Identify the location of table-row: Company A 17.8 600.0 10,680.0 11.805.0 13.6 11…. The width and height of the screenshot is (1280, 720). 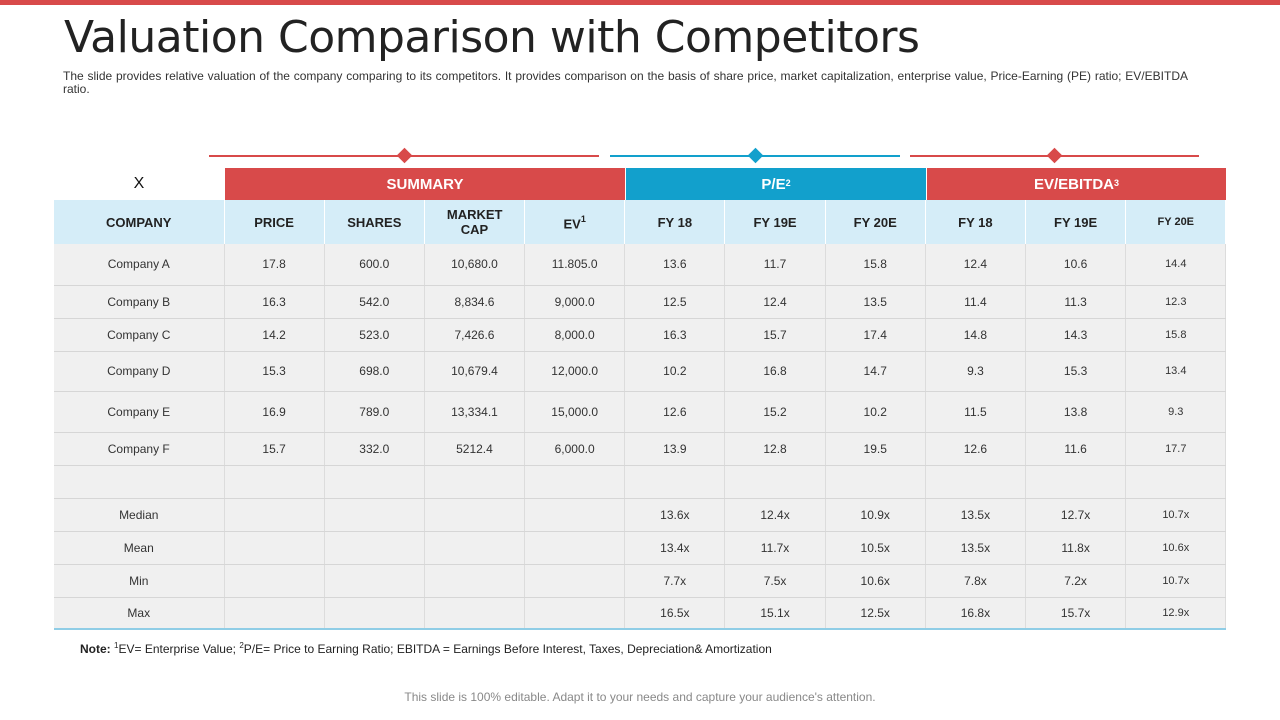
(640, 265).